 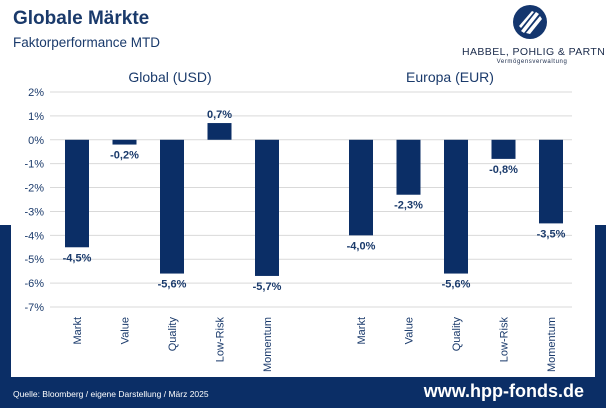 I want to click on y-tick-label: -6%, so click(x=34, y=284).